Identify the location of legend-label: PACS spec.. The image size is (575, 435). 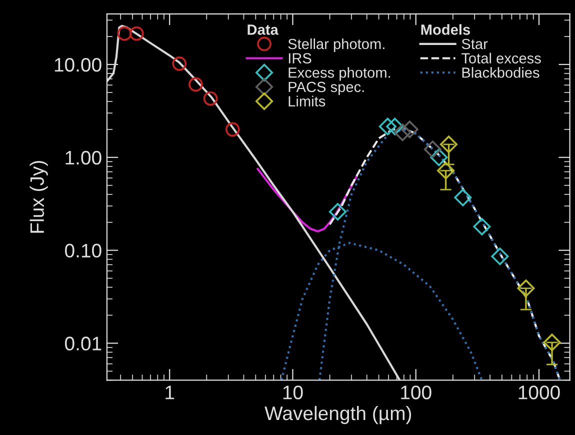
(326, 89).